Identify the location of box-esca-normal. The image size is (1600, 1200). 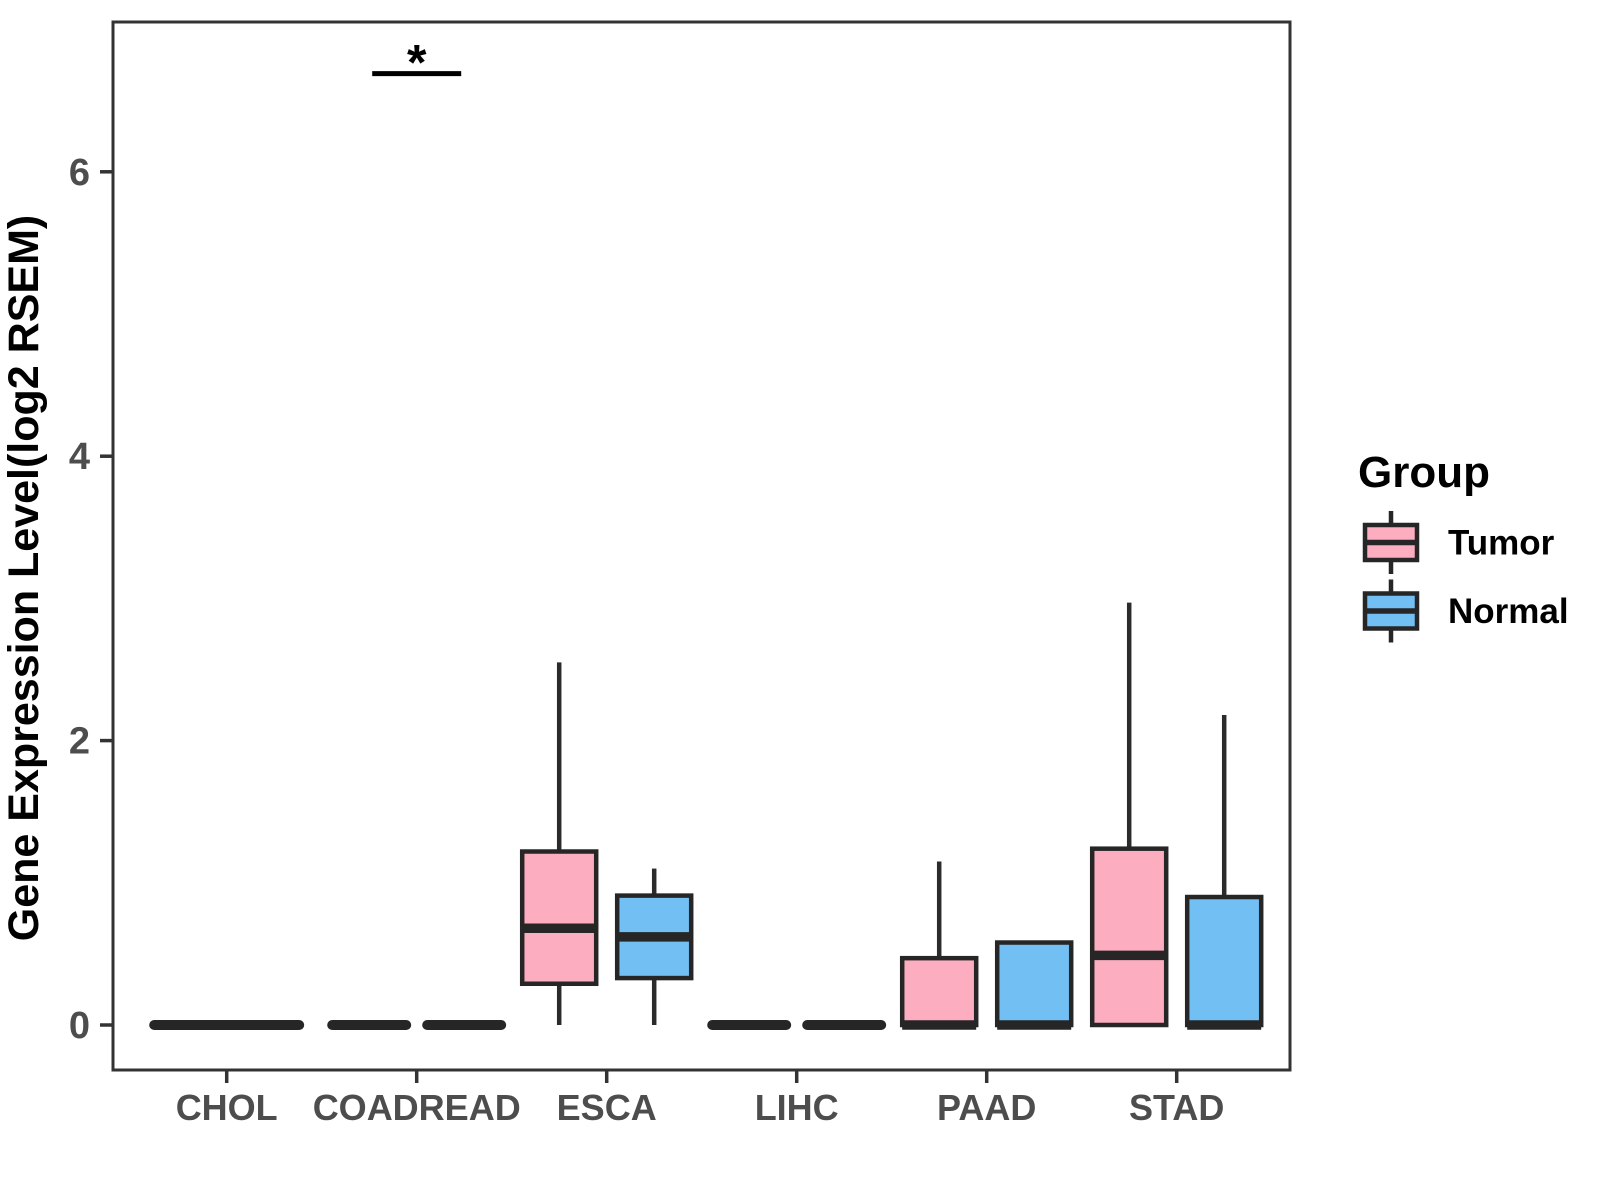
(654, 946).